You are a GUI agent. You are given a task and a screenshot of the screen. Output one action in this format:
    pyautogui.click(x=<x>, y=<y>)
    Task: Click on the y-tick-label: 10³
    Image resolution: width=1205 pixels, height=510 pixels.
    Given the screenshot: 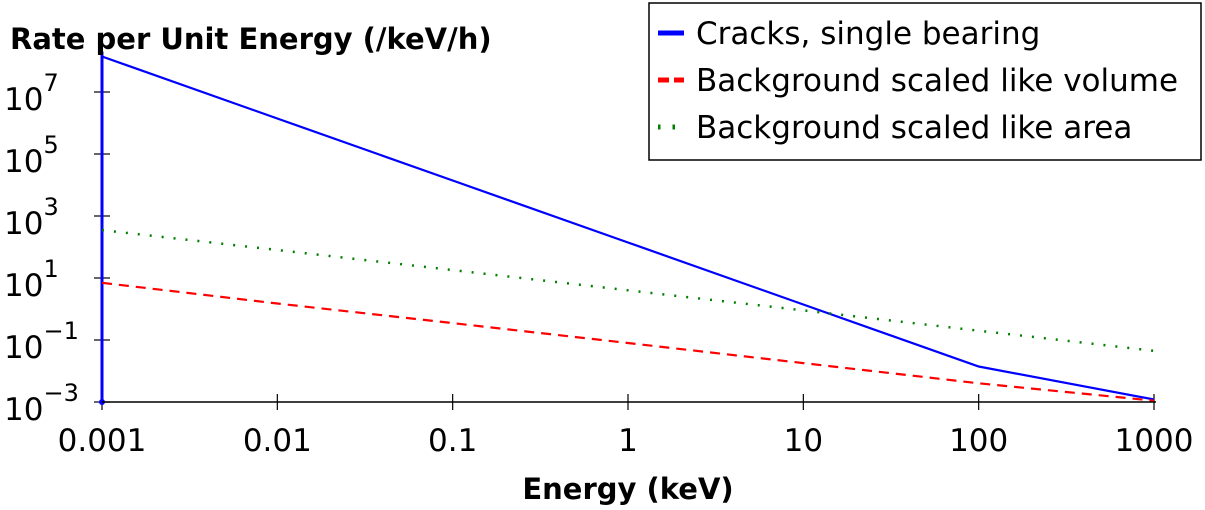 What is the action you would take?
    pyautogui.click(x=31, y=217)
    